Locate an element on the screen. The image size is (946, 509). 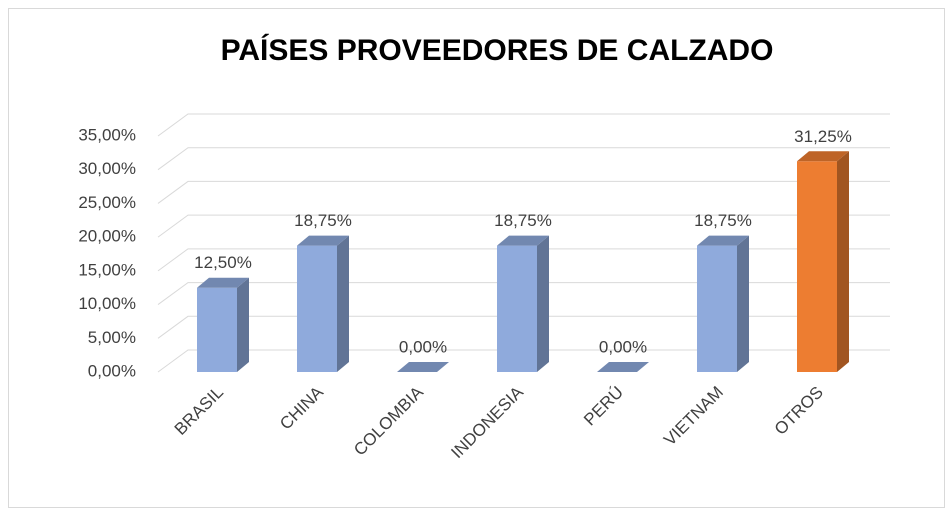
y-tick-label: 25,00% is located at coordinates (107, 202).